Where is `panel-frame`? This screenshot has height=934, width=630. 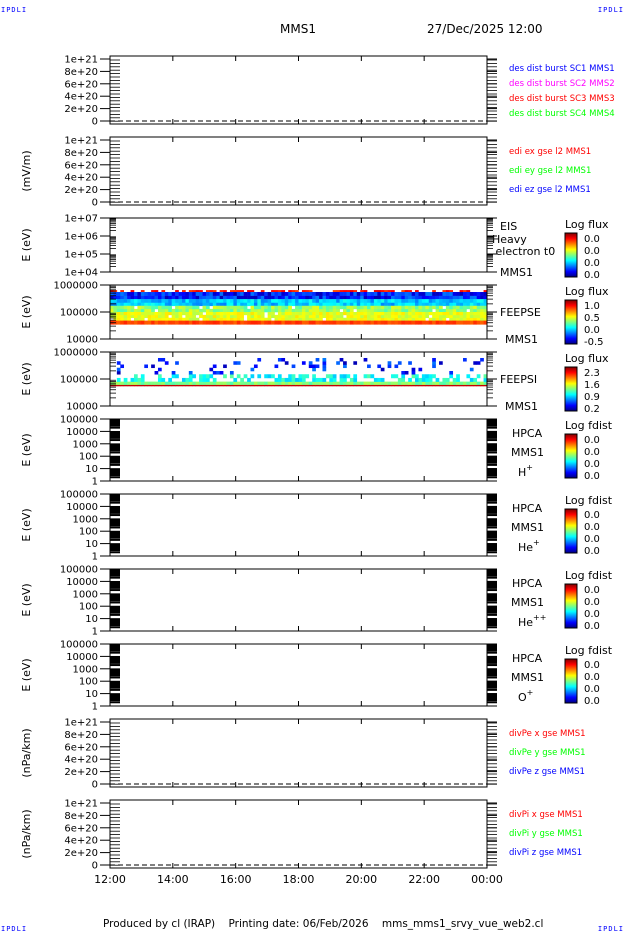
panel-frame is located at coordinates (298, 450).